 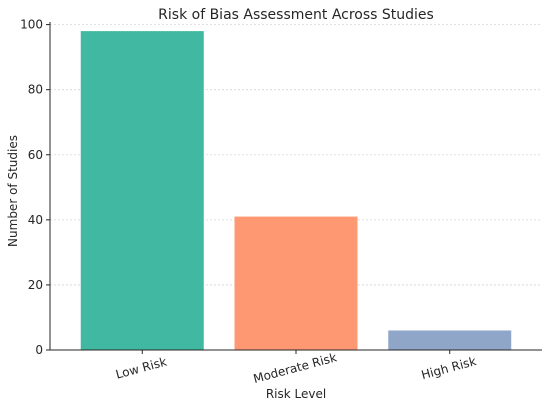 I want to click on x-tick-label: Low Risk, so click(x=141, y=368).